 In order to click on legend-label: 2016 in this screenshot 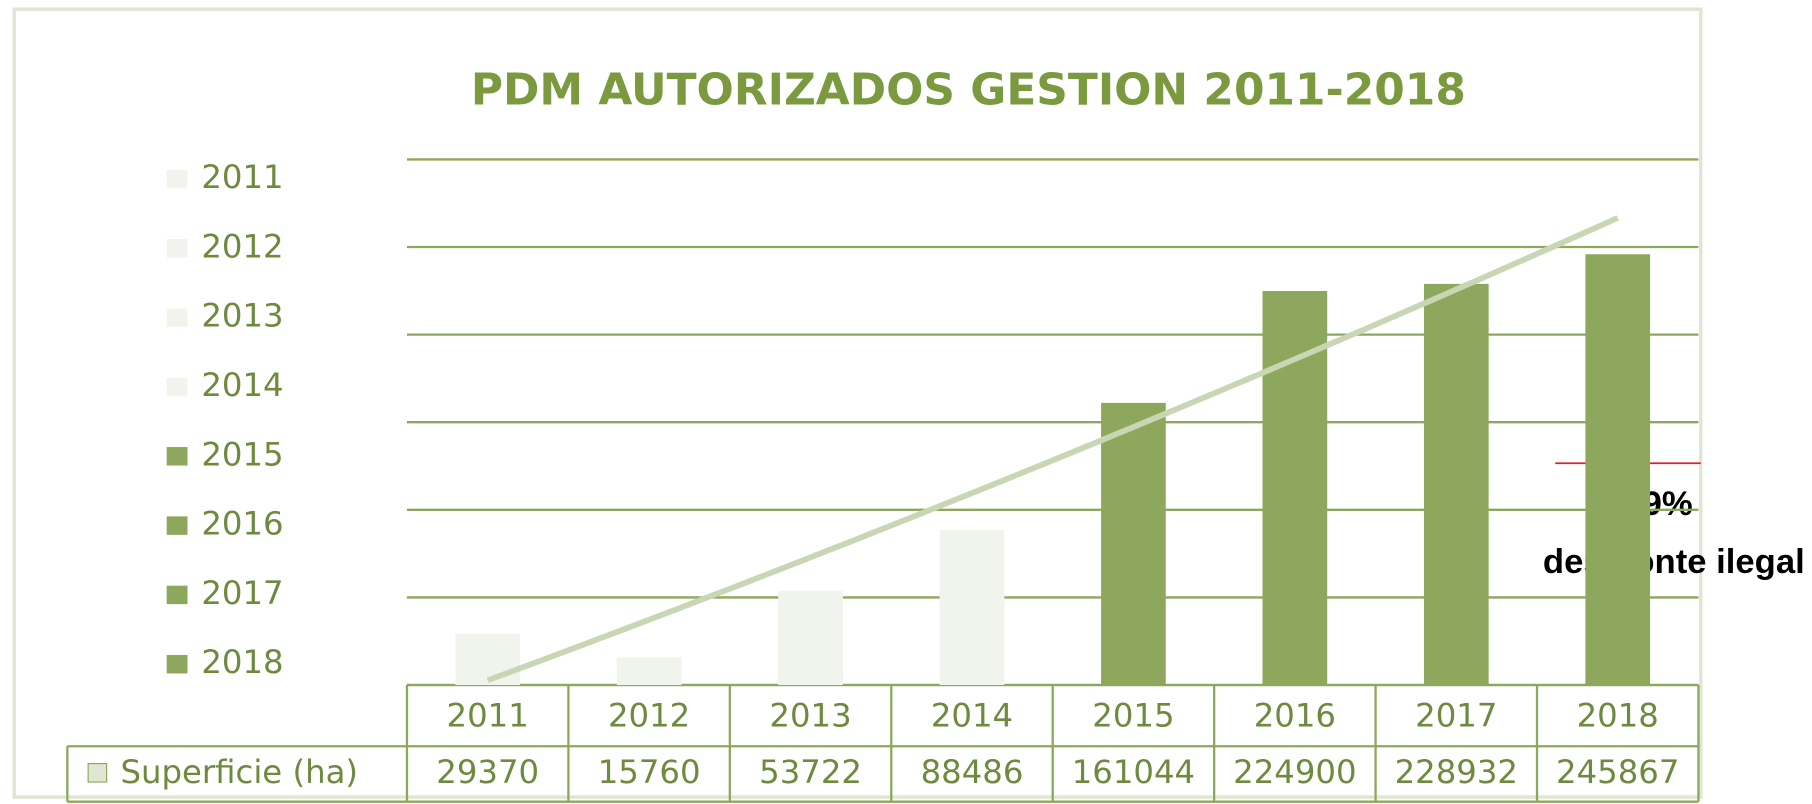, I will do `click(242, 524)`.